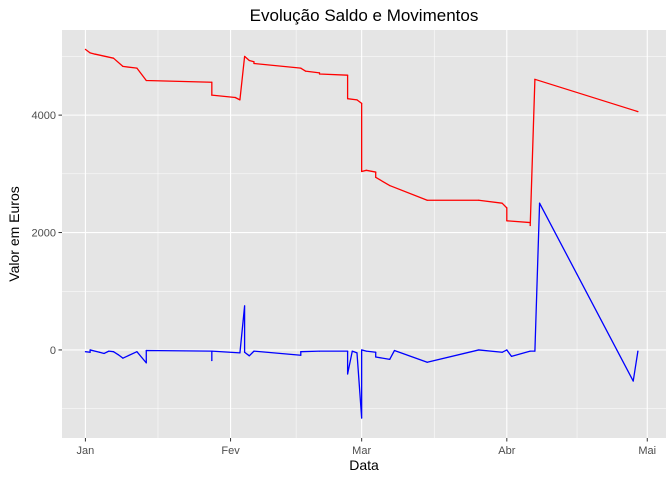 The image size is (672, 480). I want to click on x-tick-label: Mai, so click(647, 451).